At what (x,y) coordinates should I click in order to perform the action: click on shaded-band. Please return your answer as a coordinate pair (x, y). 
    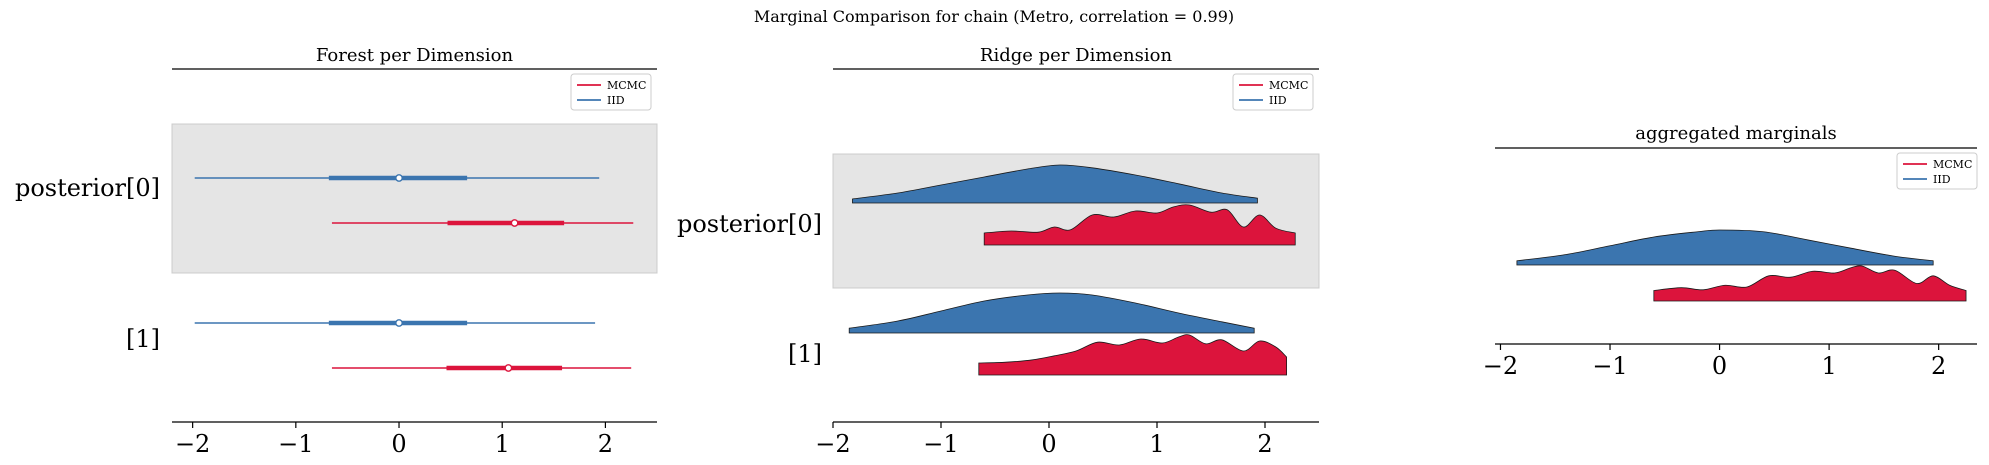
    Looking at the image, I should click on (414, 198).